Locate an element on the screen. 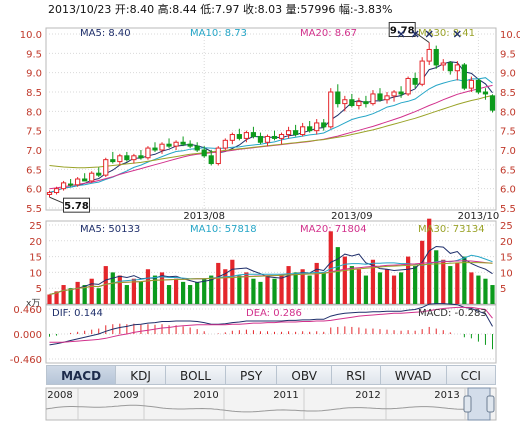 Image resolution: width=520 pixels, height=431 pixels. price-x-tick: 2013/10 is located at coordinates (479, 216).